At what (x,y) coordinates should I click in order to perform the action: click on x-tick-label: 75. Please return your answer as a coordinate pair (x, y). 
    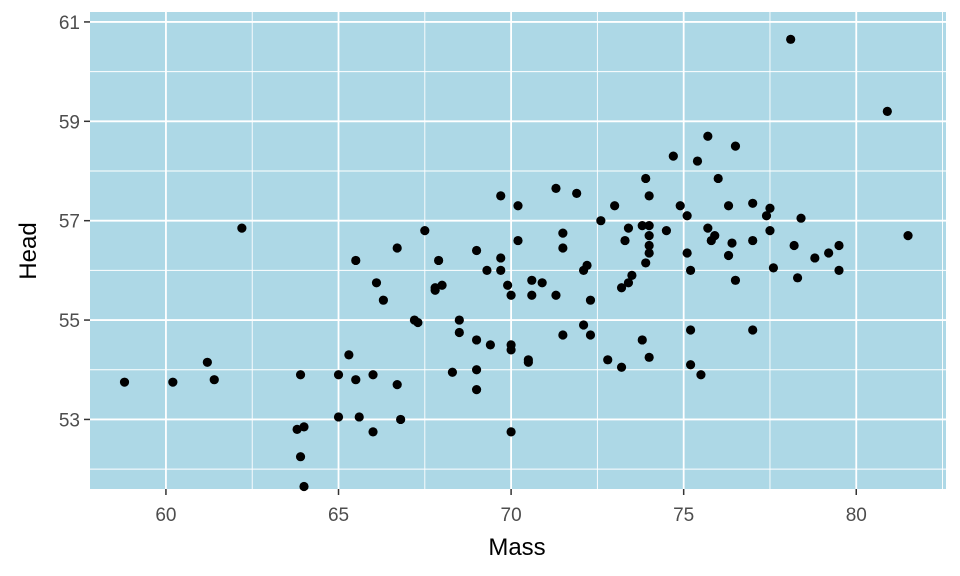
    Looking at the image, I should click on (683, 515).